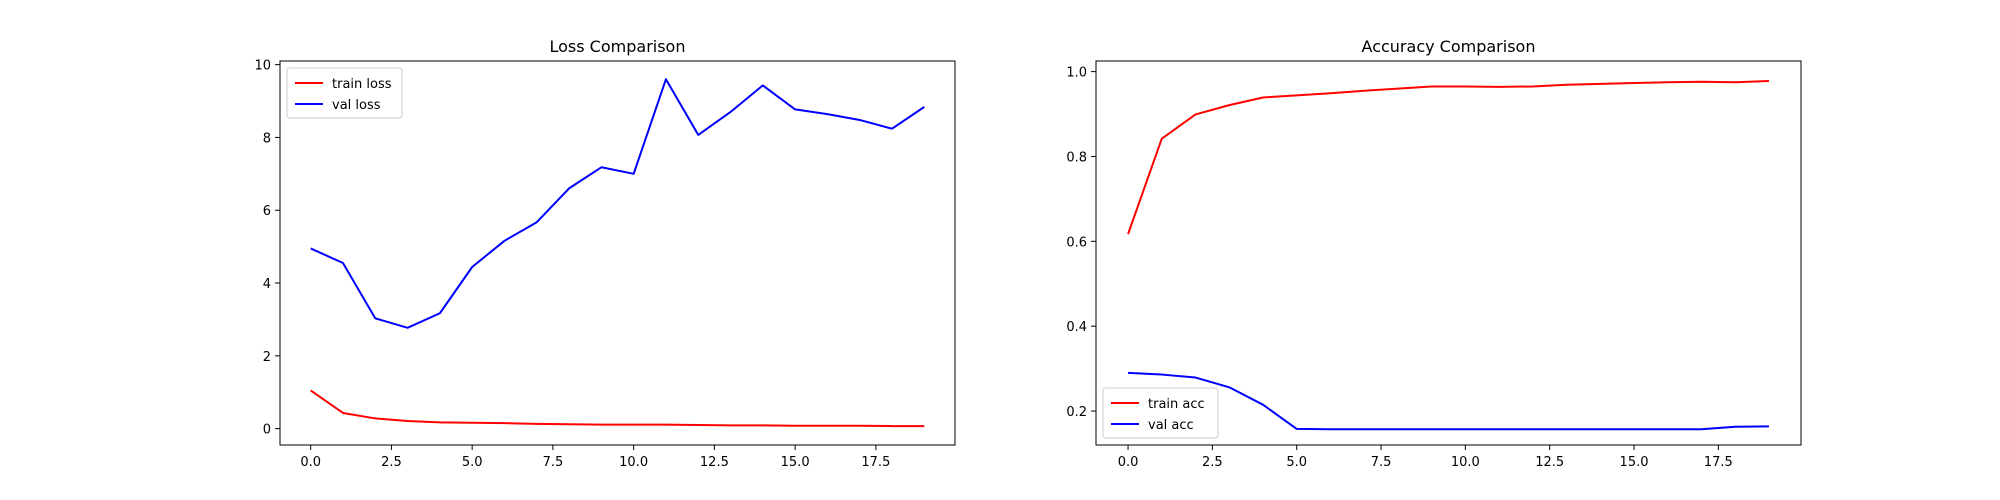 This screenshot has height=500, width=2000. What do you see at coordinates (714, 462) in the screenshot?
I see `loss-x-tick-label: 12.5` at bounding box center [714, 462].